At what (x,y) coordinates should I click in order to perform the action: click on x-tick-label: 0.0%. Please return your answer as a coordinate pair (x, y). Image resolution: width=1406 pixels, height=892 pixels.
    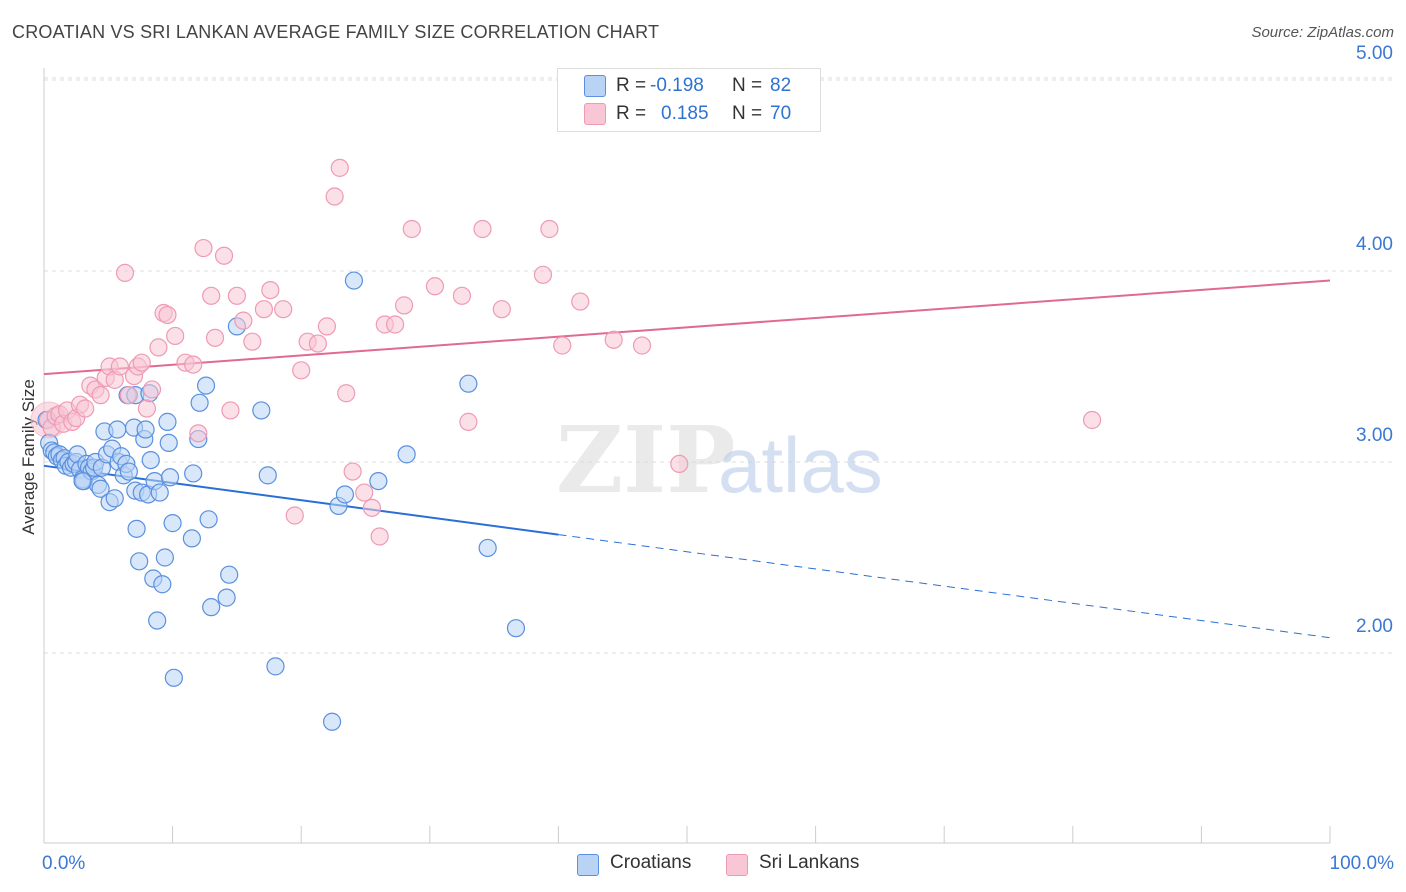
    Looking at the image, I should click on (63, 863).